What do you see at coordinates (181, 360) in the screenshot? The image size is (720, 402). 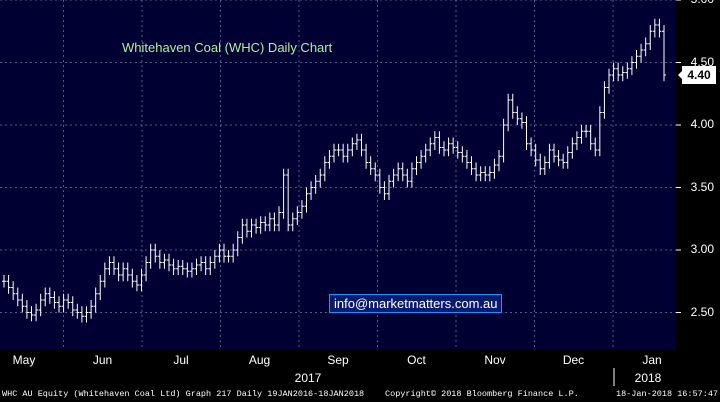 I see `x-tick-label: Jul` at bounding box center [181, 360].